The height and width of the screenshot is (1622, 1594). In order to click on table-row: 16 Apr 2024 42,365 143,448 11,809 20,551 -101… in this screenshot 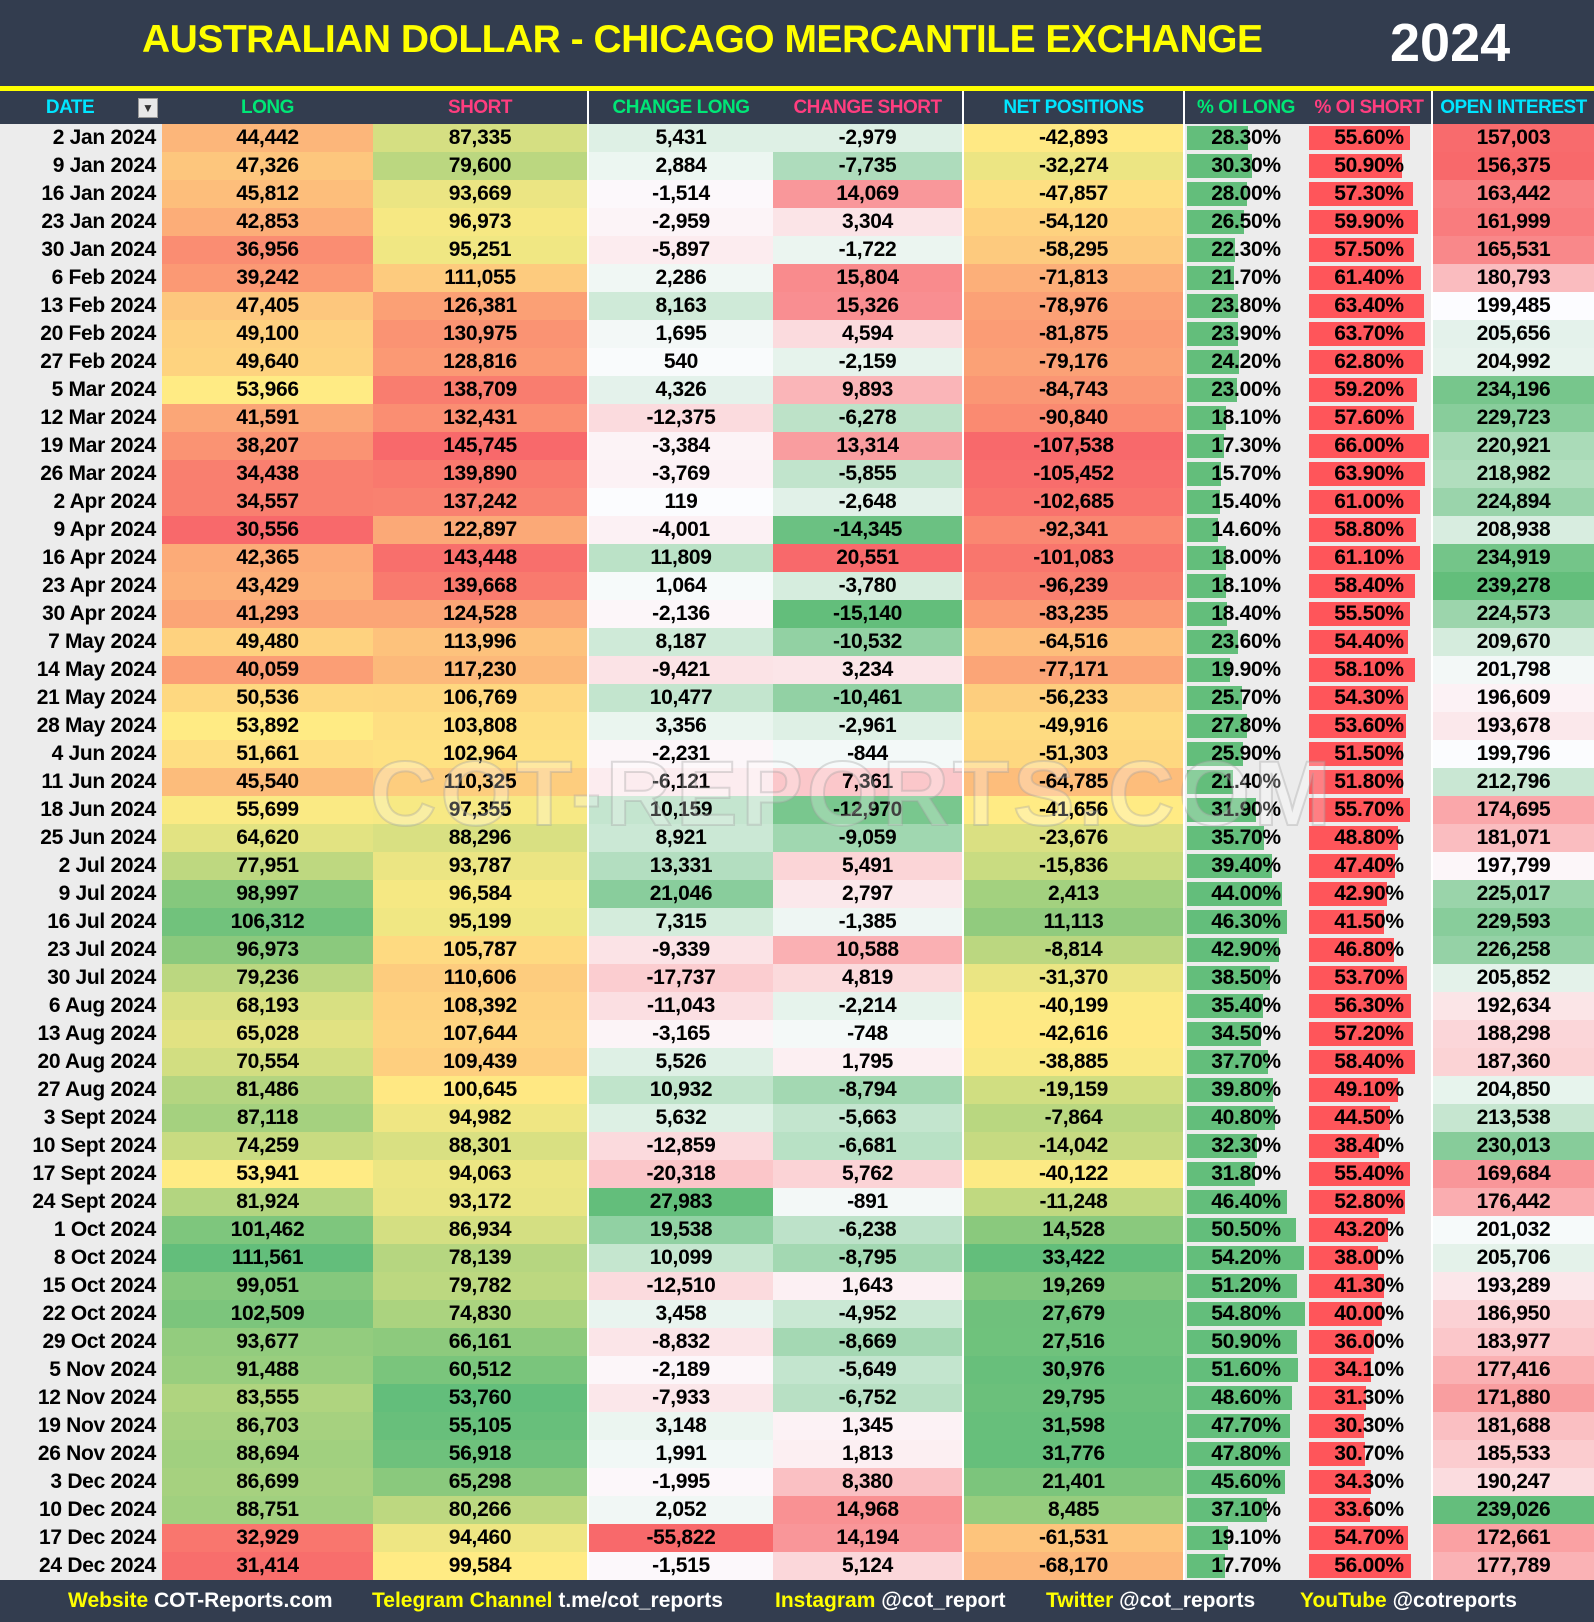, I will do `click(797, 558)`.